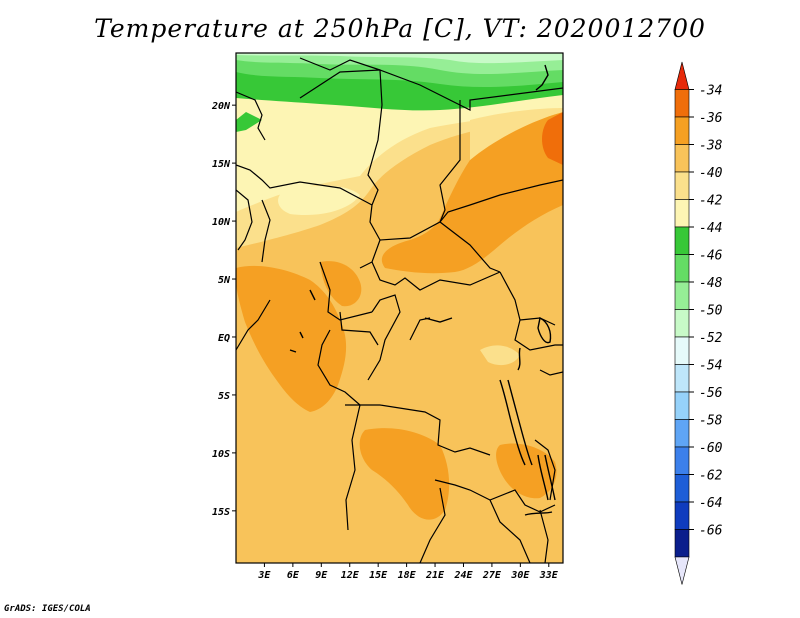 The width and height of the screenshot is (800, 618). Describe the element at coordinates (47, 609) in the screenshot. I see `grads-credit: GrADS: IGES/COLA` at that location.